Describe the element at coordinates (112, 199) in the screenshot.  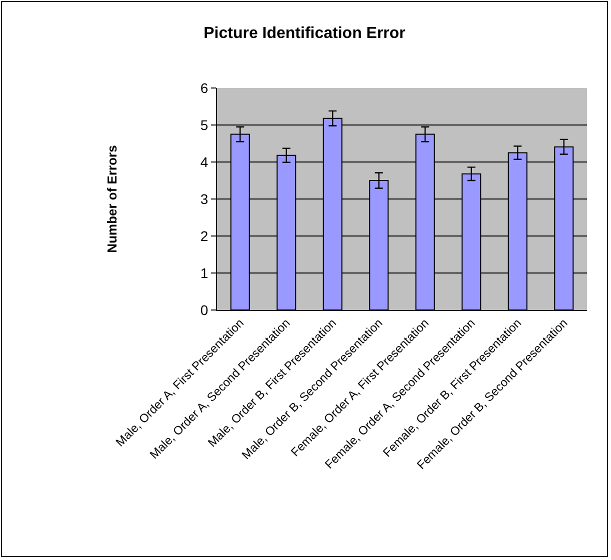
I see `y-axis-title: Number of Errors` at that location.